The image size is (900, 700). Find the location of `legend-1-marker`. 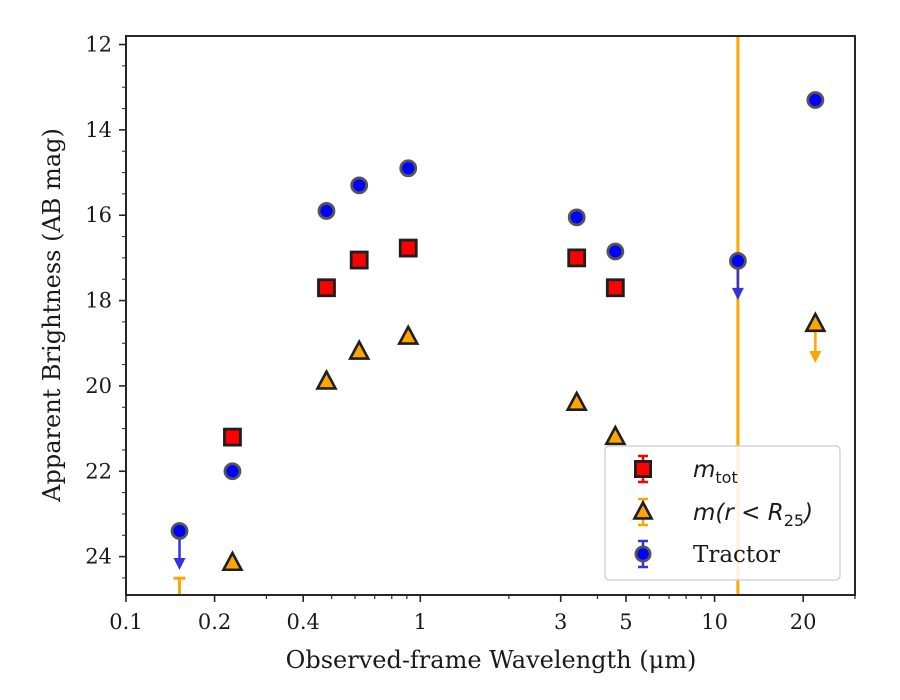

legend-1-marker is located at coordinates (643, 509).